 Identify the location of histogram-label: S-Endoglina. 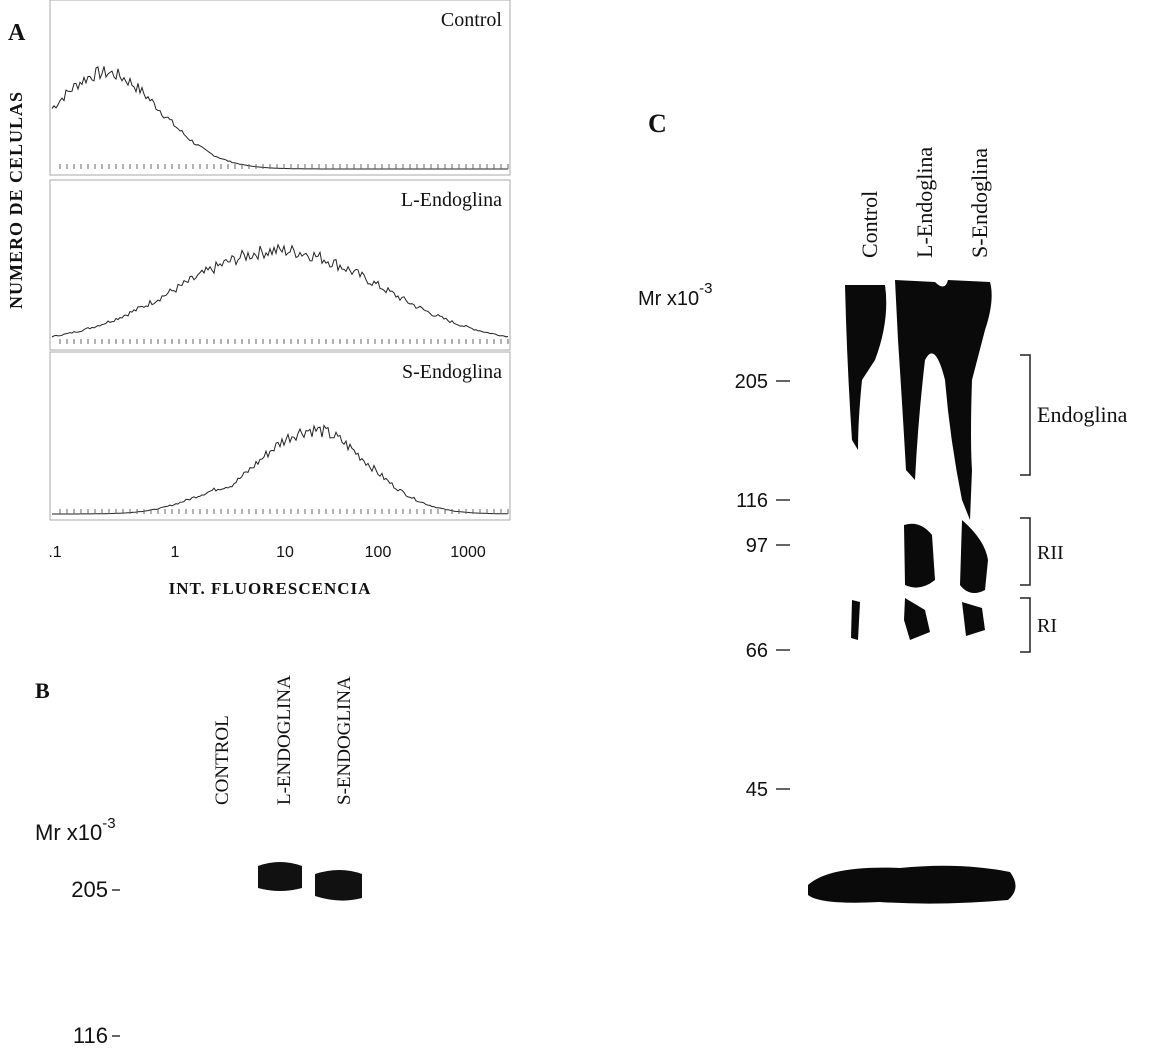
(452, 372).